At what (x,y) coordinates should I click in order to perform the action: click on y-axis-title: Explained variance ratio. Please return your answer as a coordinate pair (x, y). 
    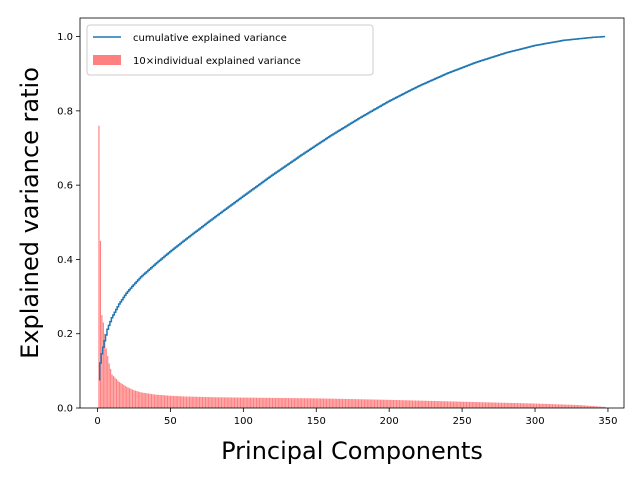
    Looking at the image, I should click on (30, 213).